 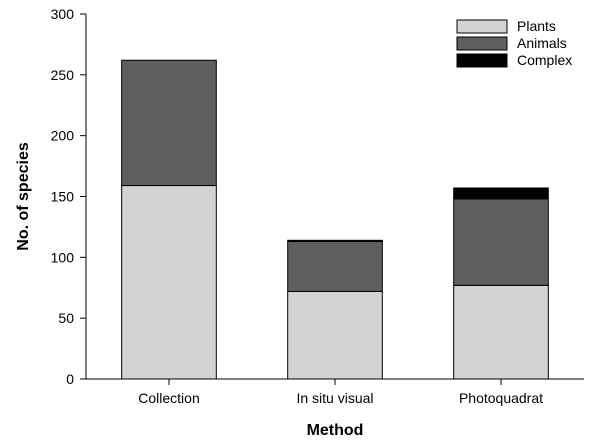 I want to click on x-tick-label: In situ visual, so click(x=334, y=398).